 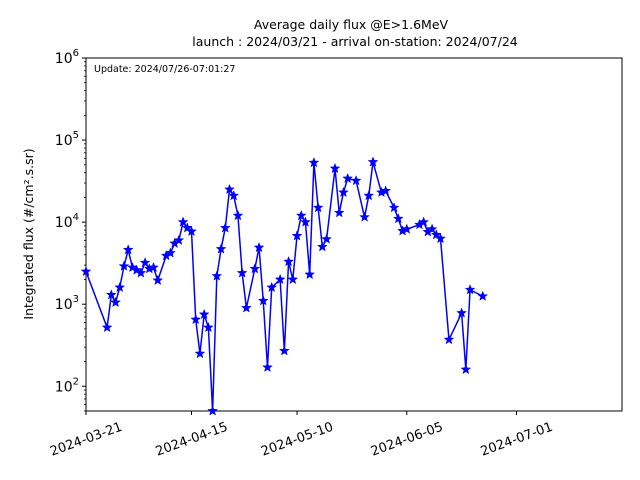 What do you see at coordinates (67, 57) in the screenshot?
I see `y-tick-label: 10⁶` at bounding box center [67, 57].